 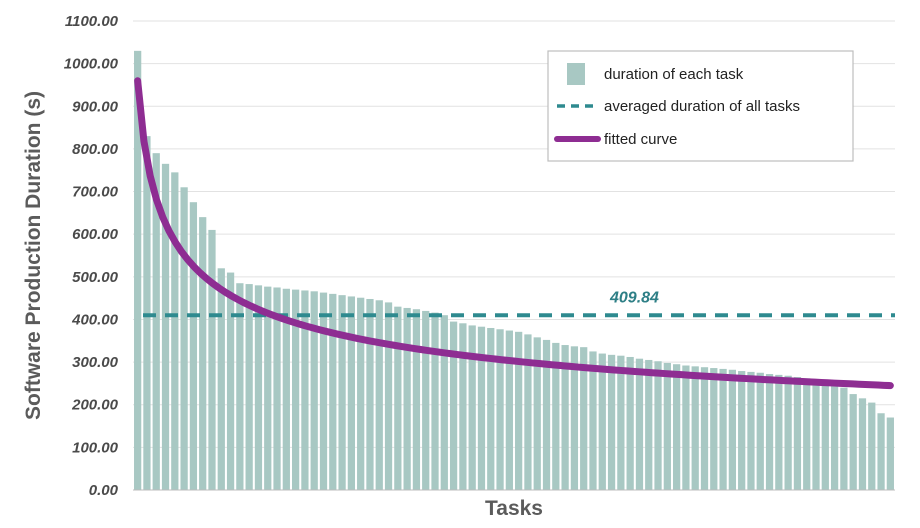 What do you see at coordinates (640, 139) in the screenshot?
I see `legend-label-curve: fitted curve` at bounding box center [640, 139].